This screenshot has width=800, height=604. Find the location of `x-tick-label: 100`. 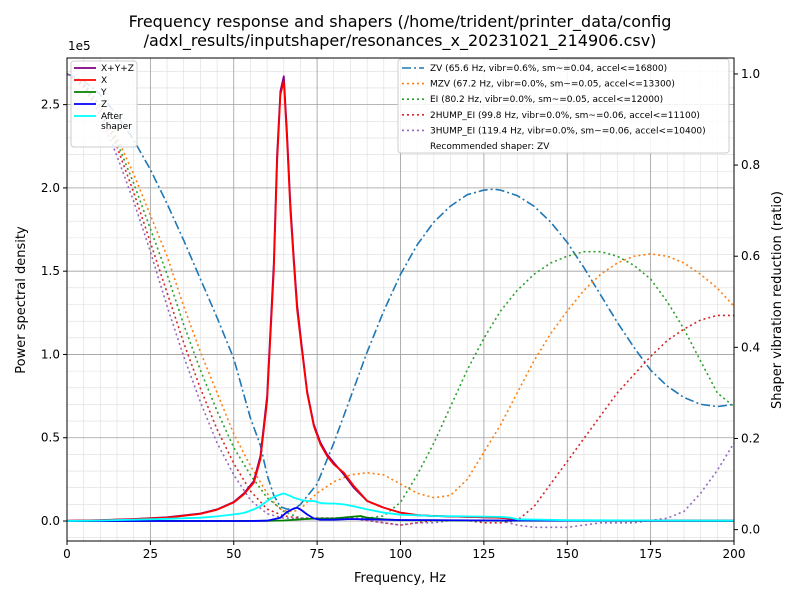

x-tick-label: 100 is located at coordinates (400, 554).